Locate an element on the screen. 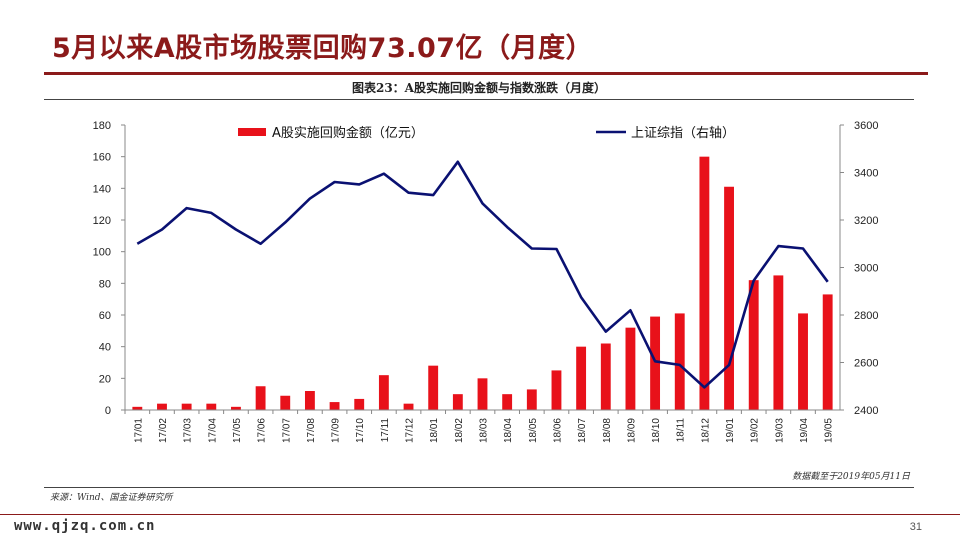 The height and width of the screenshot is (540, 960). right-tick-label: 3600 is located at coordinates (866, 126).